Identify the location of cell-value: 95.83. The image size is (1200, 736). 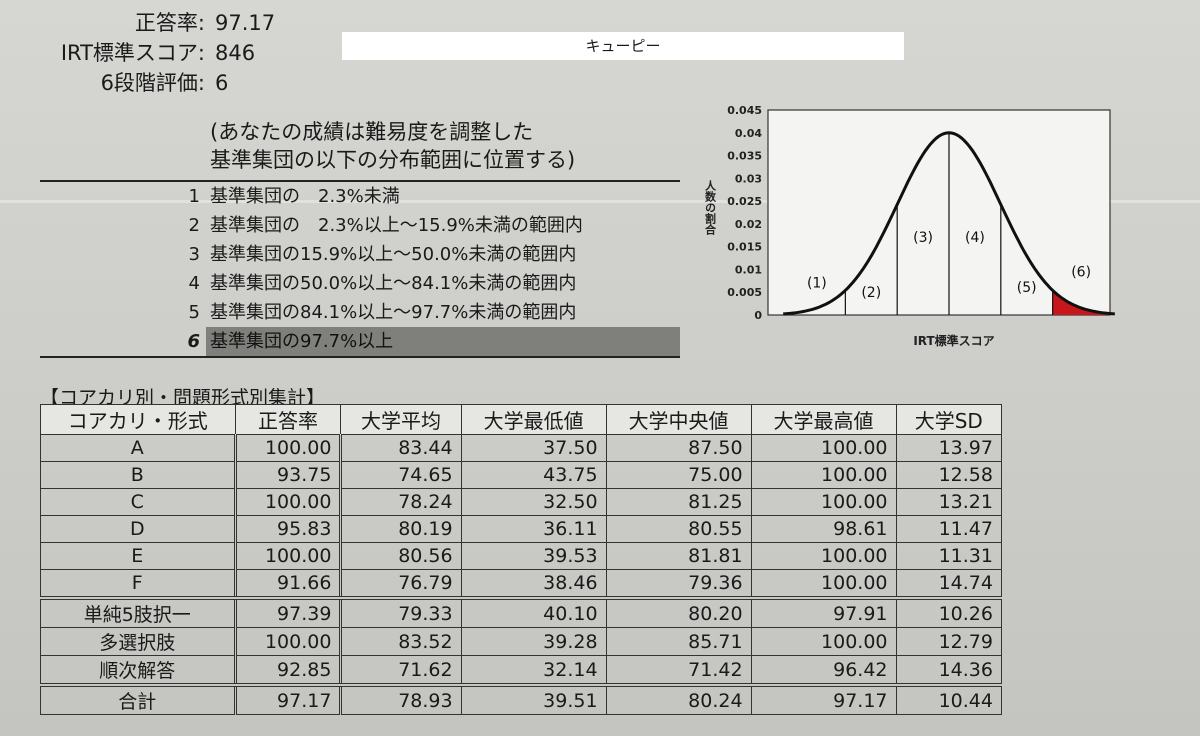
(287, 529).